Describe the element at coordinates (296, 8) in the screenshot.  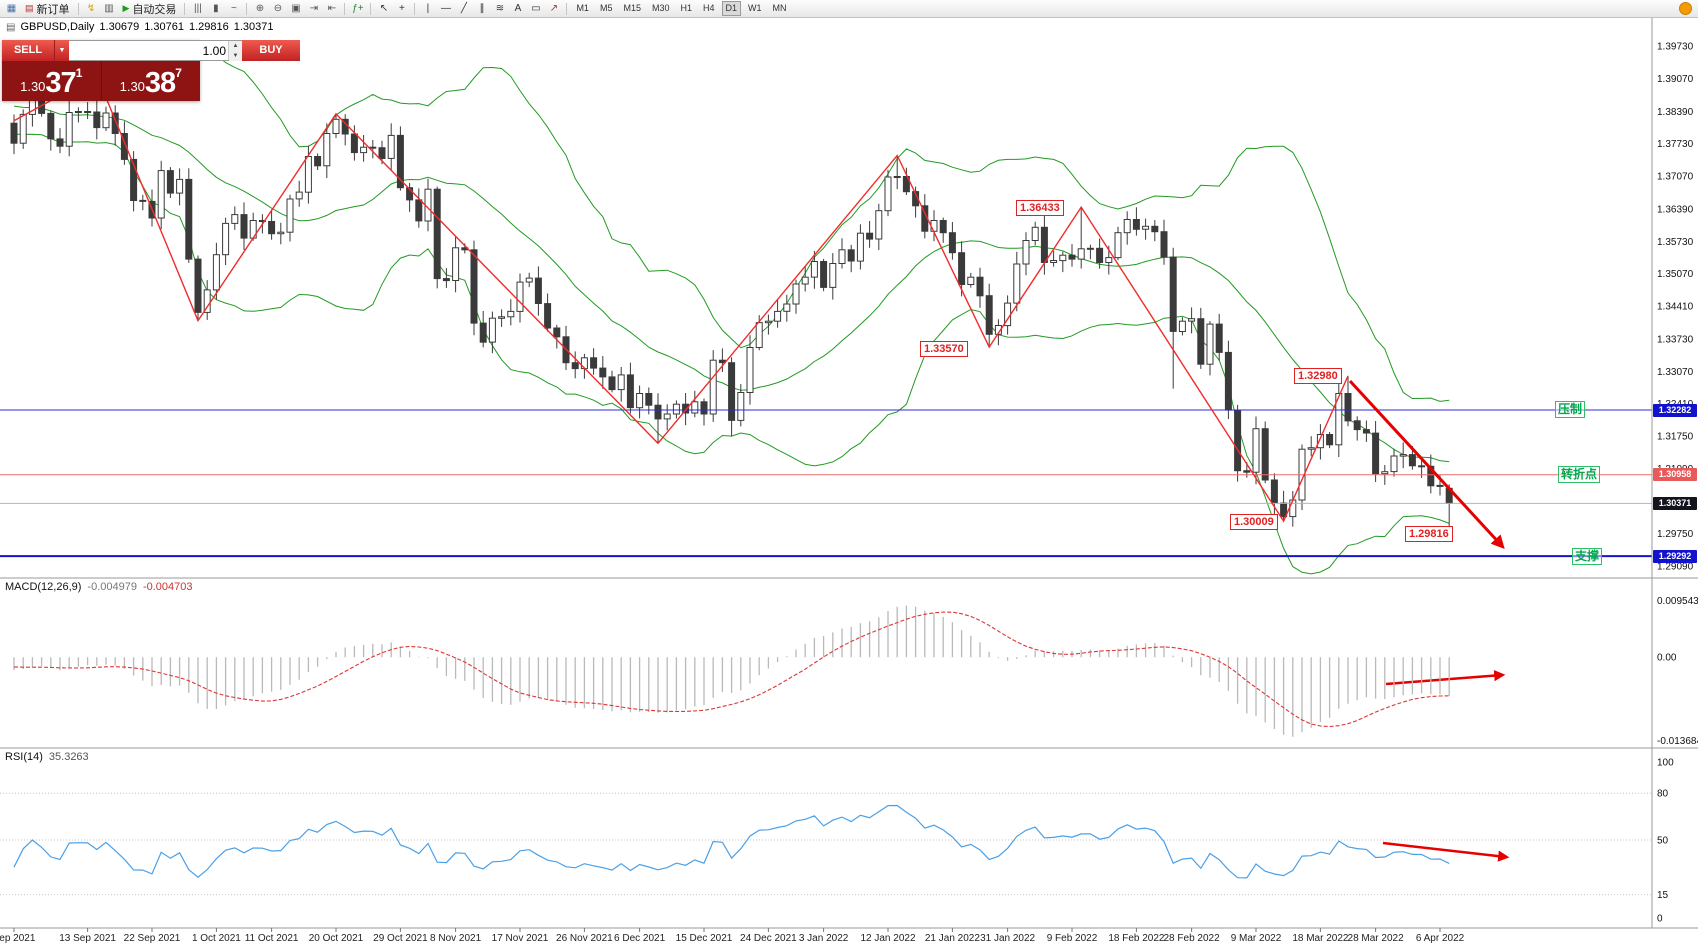
I see `tile-windows-icon: ▣` at that location.